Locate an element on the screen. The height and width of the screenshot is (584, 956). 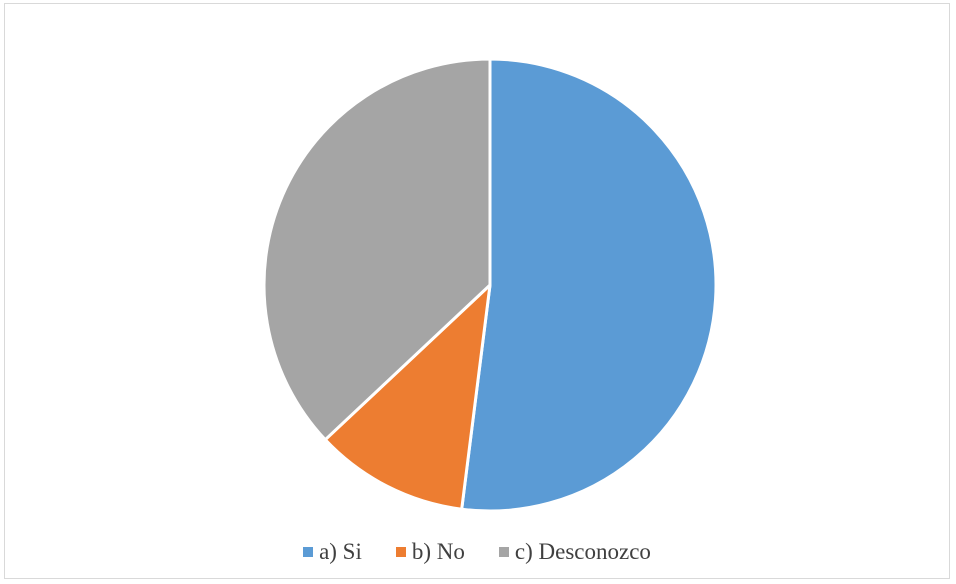
legend-swatch-no is located at coordinates (400, 552).